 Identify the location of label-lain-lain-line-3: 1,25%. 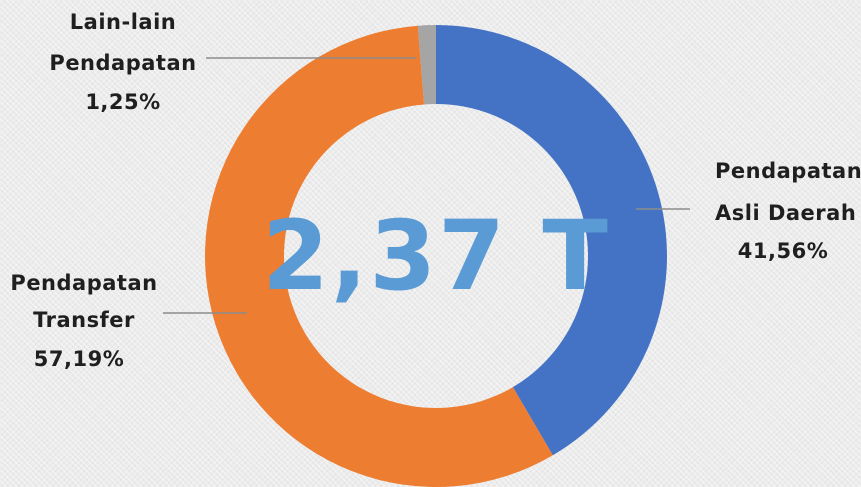
(122, 102).